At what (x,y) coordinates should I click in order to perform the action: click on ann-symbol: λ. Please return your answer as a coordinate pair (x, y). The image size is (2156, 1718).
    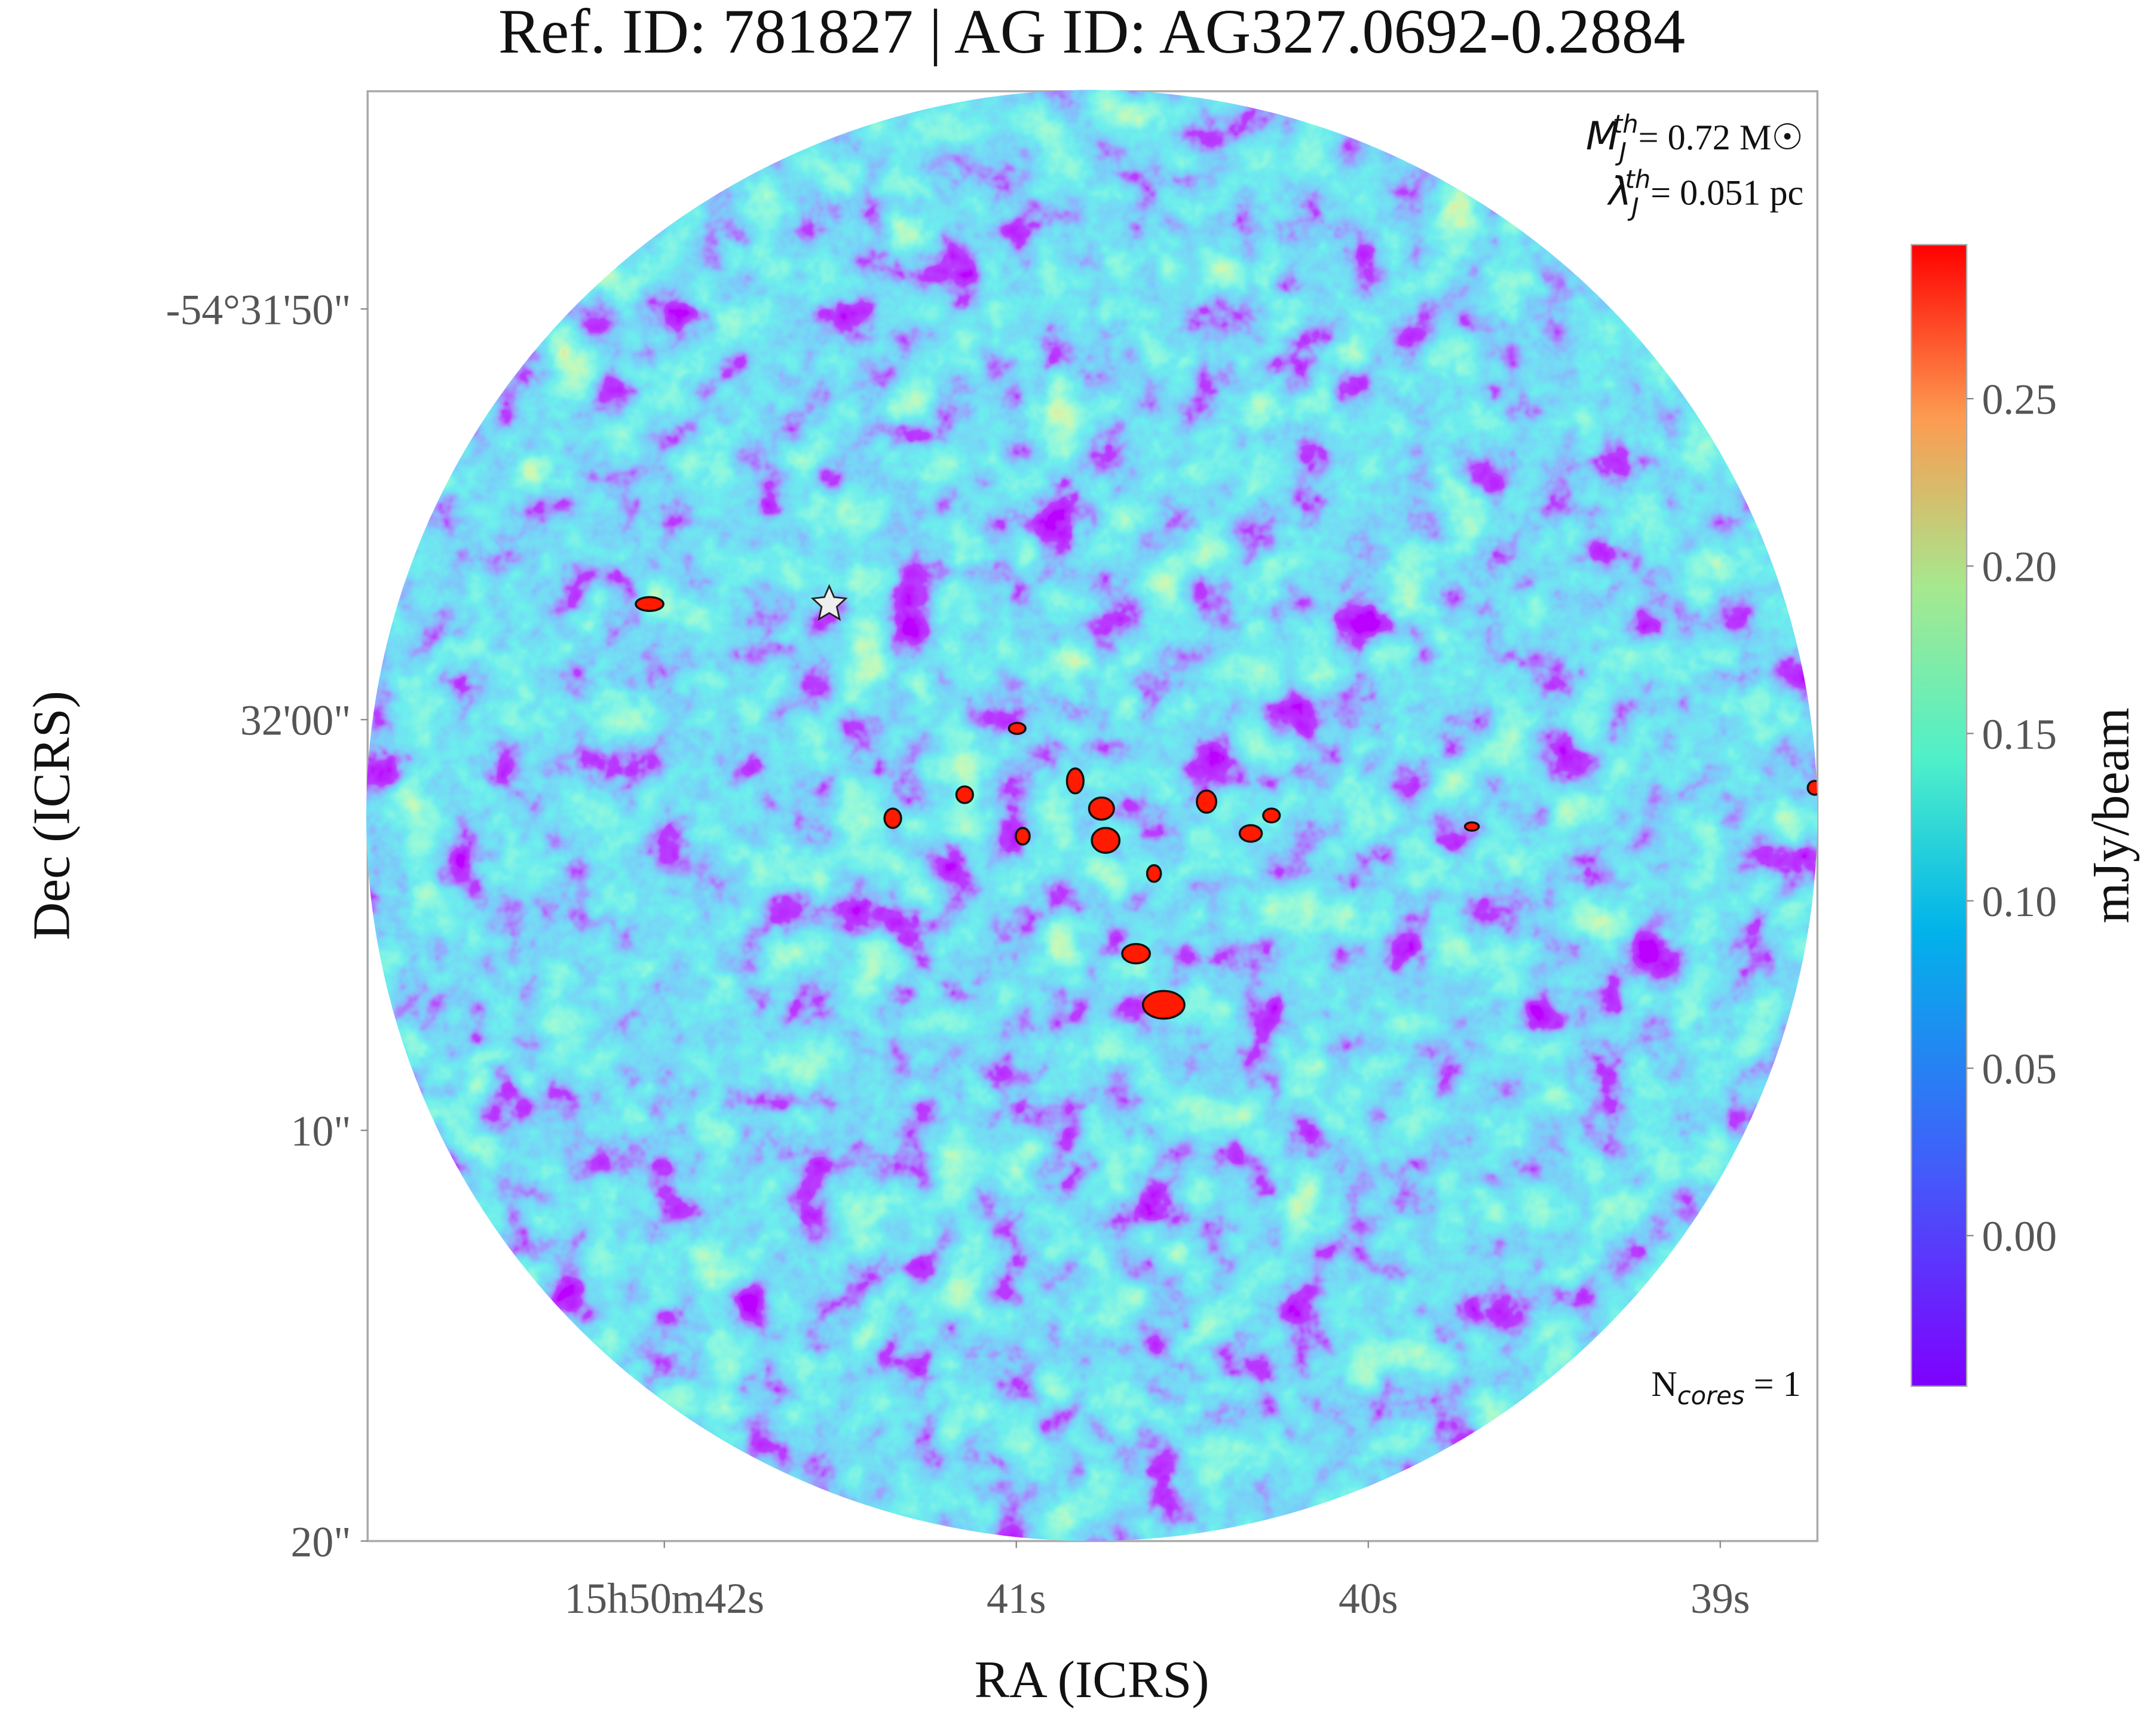
    Looking at the image, I should click on (1619, 191).